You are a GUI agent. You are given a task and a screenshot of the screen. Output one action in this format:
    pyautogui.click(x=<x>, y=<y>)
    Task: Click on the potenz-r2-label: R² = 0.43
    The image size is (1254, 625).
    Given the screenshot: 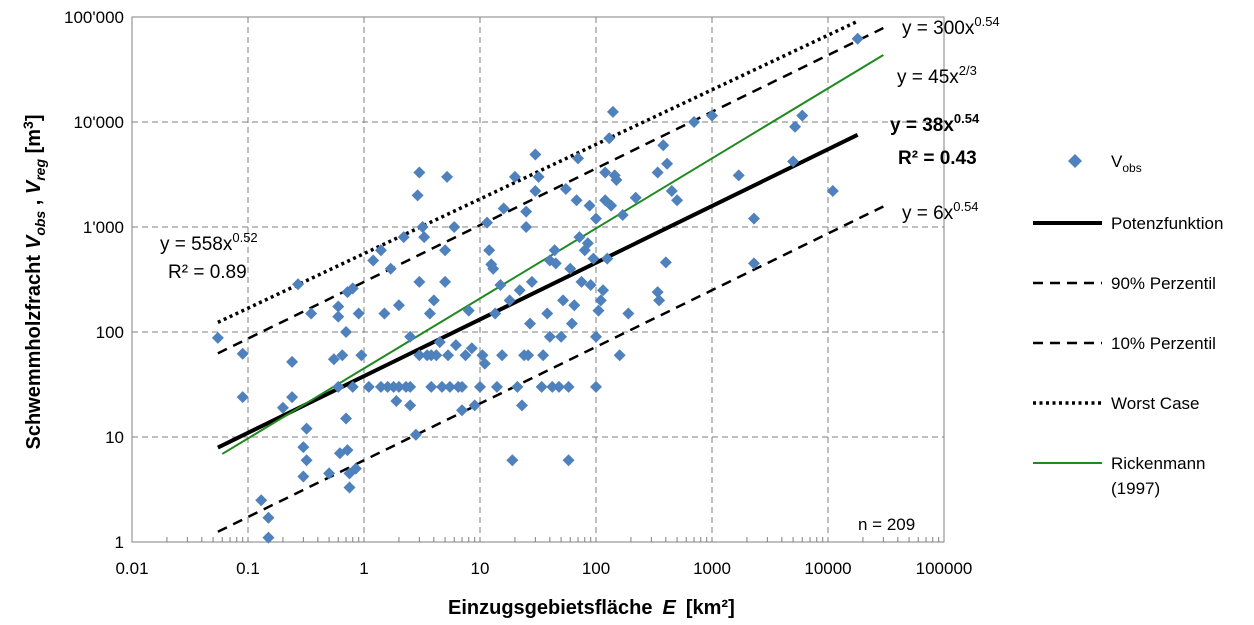 What is the action you would take?
    pyautogui.click(x=937, y=158)
    